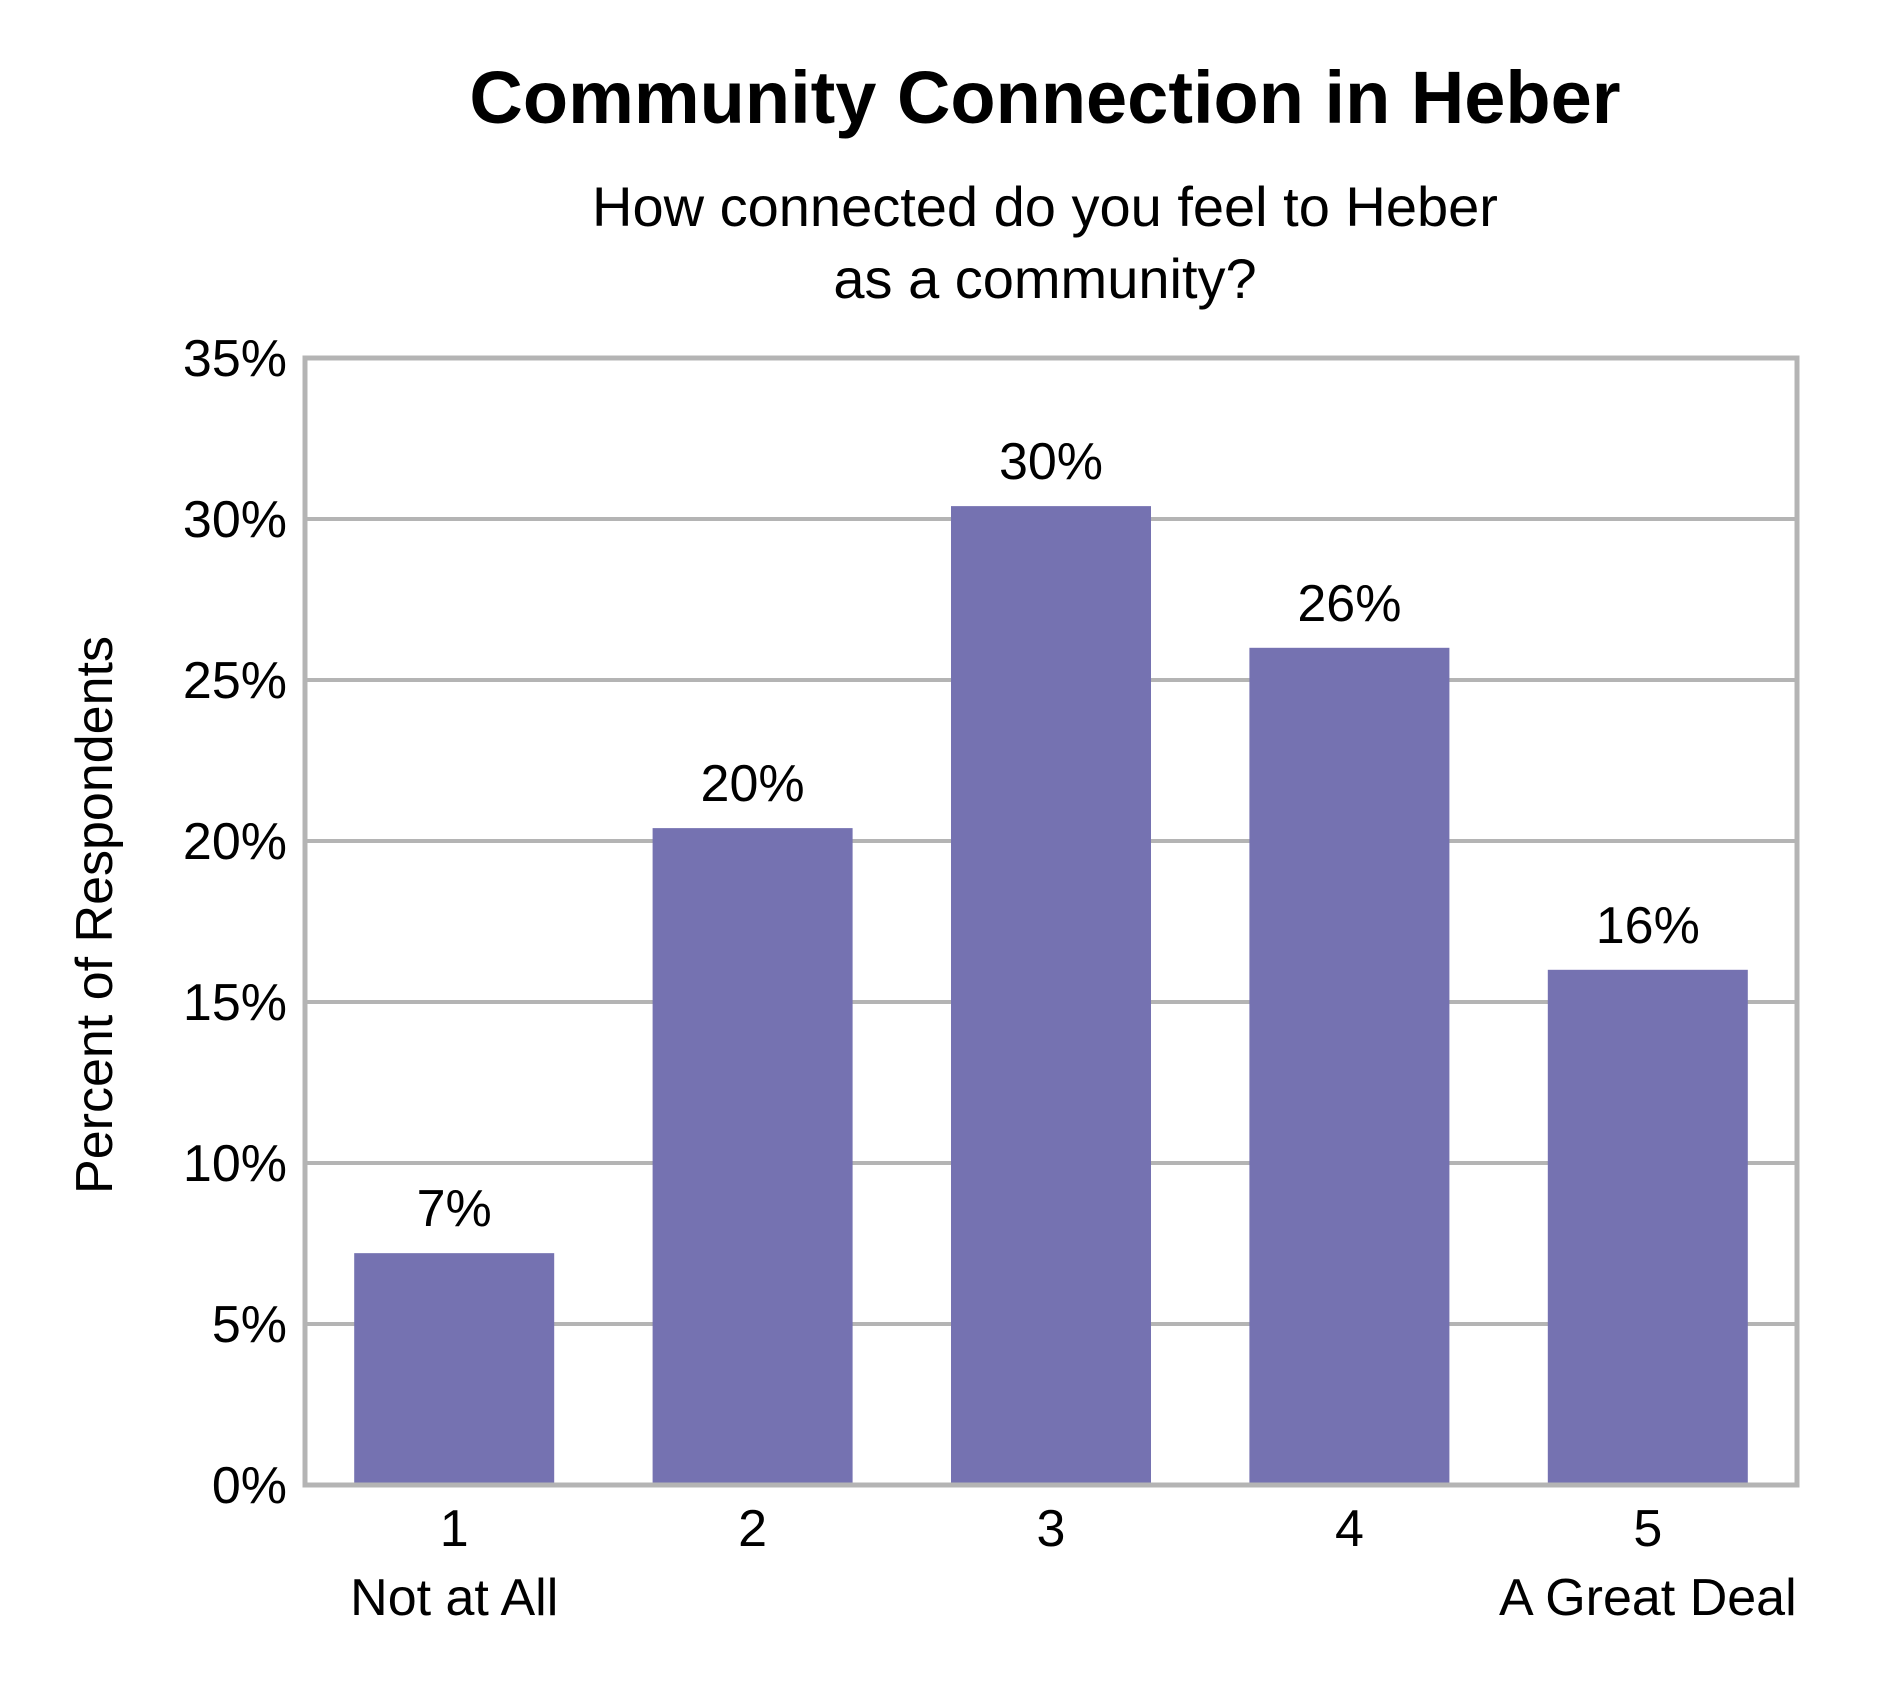  What do you see at coordinates (1044, 278) in the screenshot?
I see `chart-subtitle-line-2: as a community?` at bounding box center [1044, 278].